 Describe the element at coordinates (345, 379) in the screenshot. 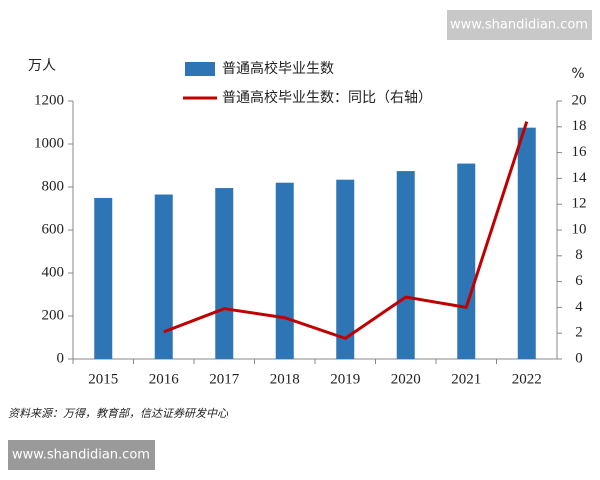

I see `x-tick-label: 2019` at that location.